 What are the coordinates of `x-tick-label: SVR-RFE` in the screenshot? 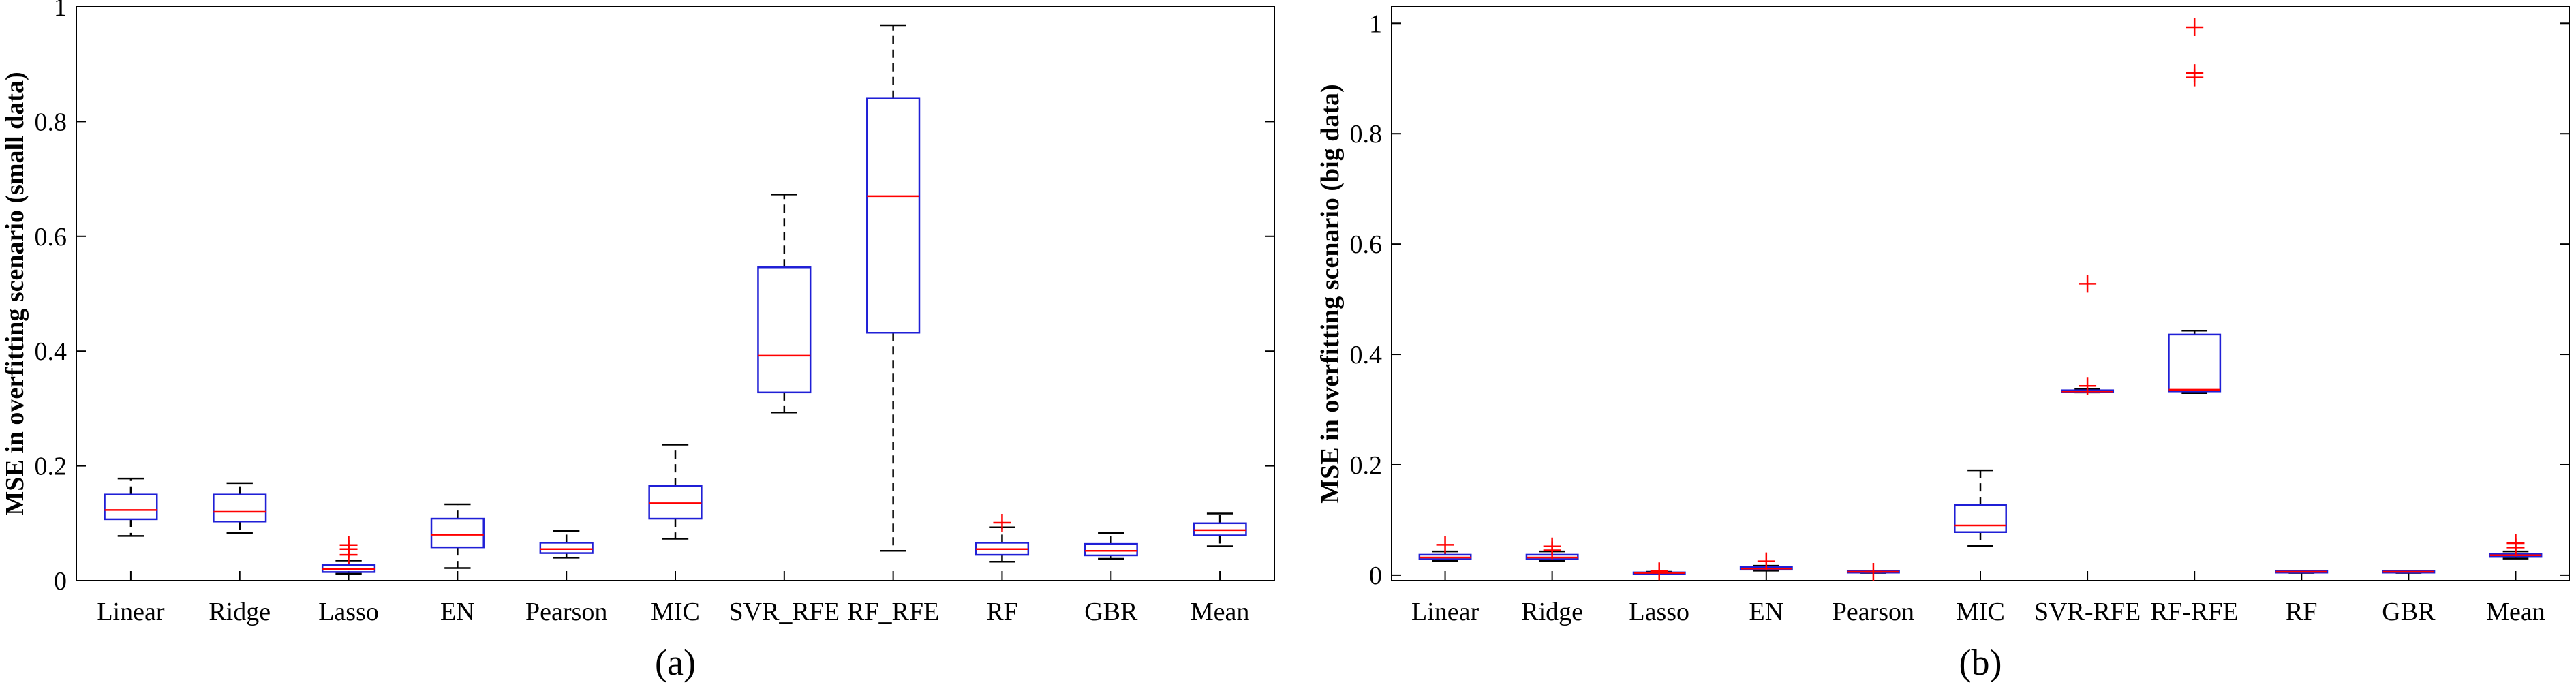 It's located at (2087, 612).